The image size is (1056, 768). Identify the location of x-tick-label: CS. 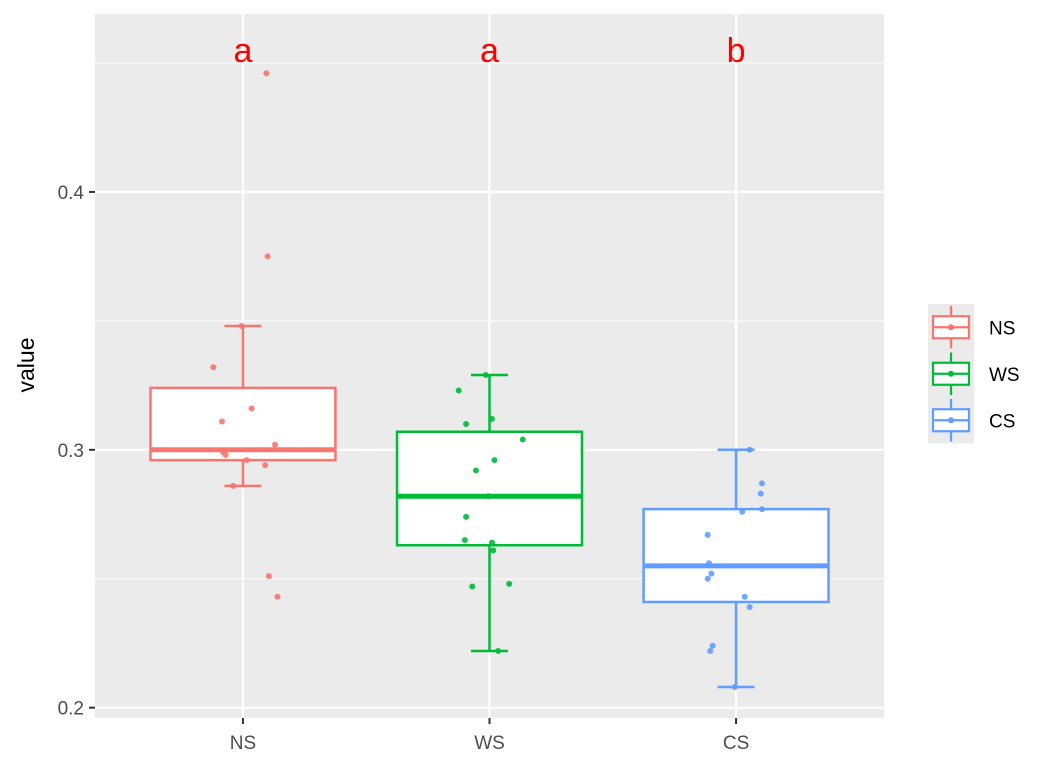
(736, 743).